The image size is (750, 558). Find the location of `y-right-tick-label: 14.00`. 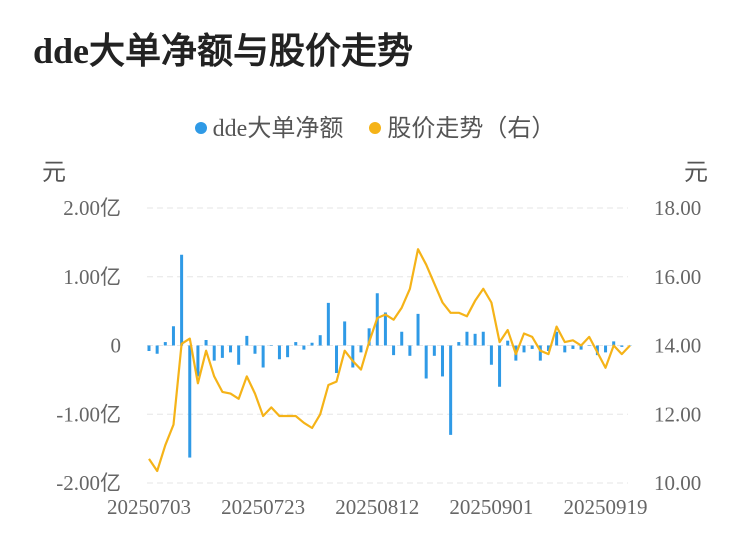

y-right-tick-label: 14.00 is located at coordinates (677, 346).